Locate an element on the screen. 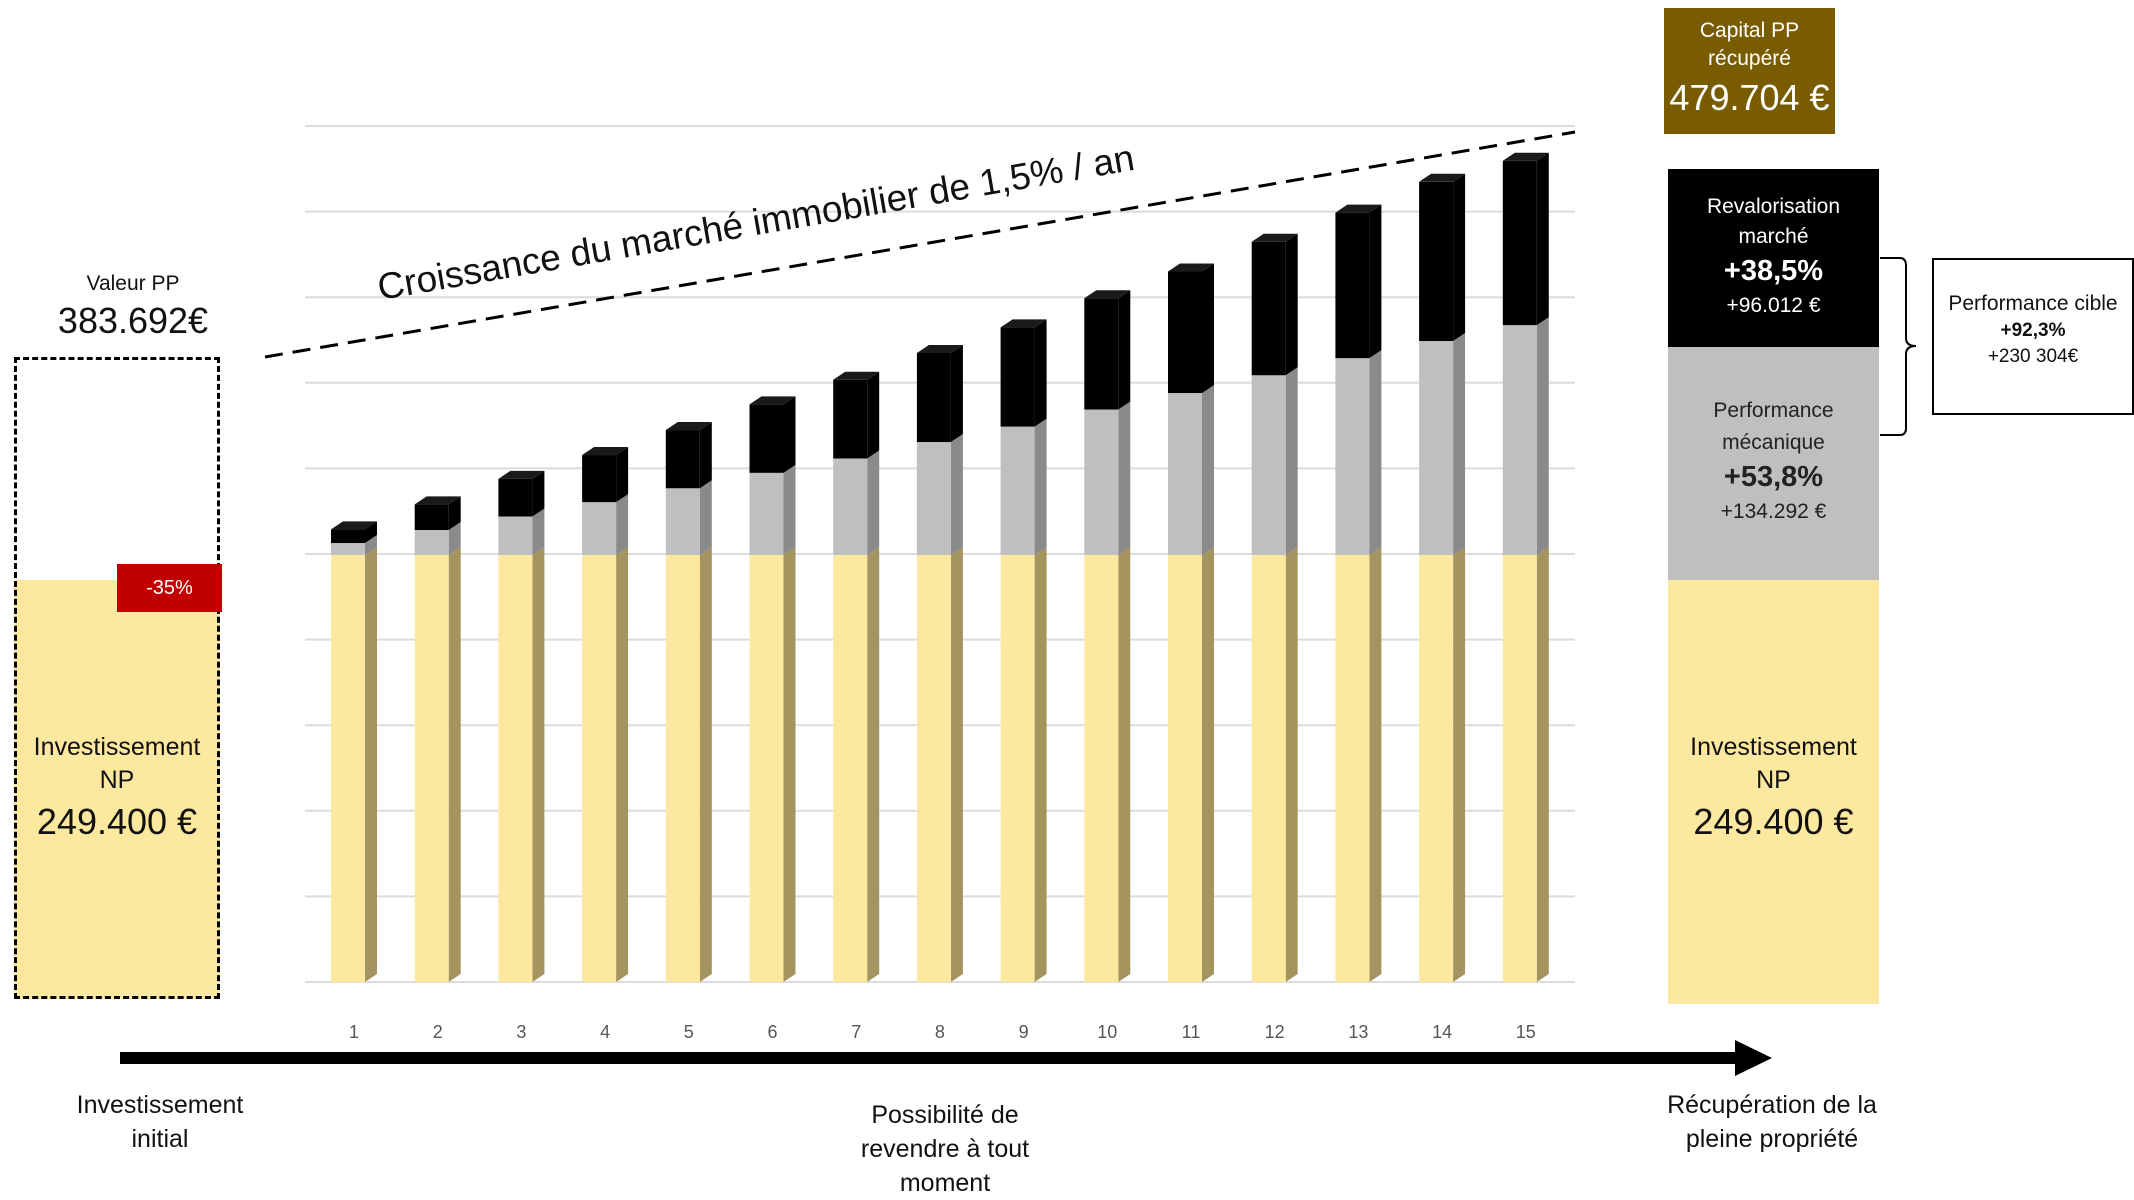  meca-label-1: Performance is located at coordinates (1773, 410).